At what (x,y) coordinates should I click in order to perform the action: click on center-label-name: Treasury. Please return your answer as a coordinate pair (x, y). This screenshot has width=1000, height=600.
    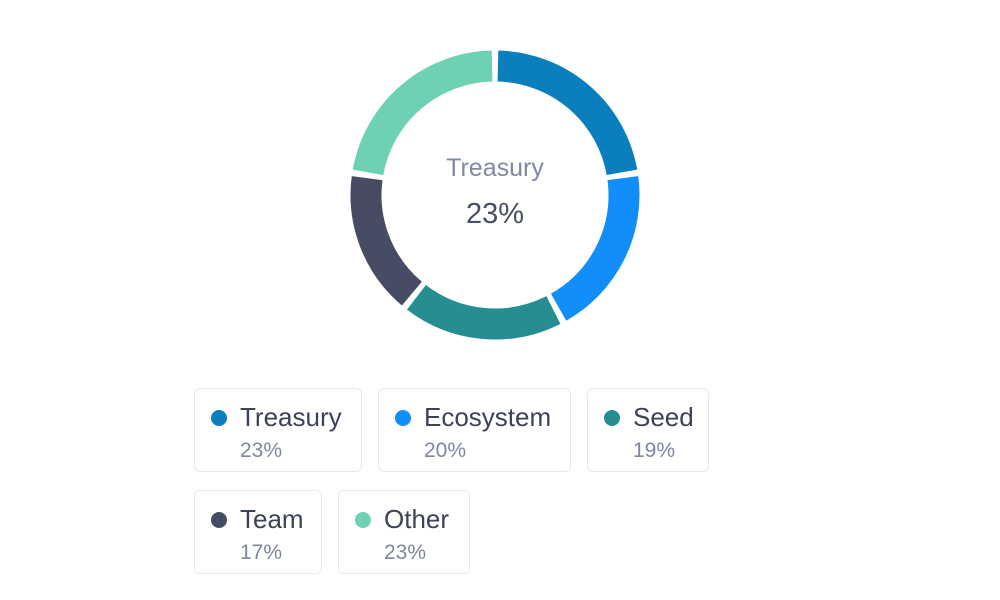
    Looking at the image, I should click on (495, 168).